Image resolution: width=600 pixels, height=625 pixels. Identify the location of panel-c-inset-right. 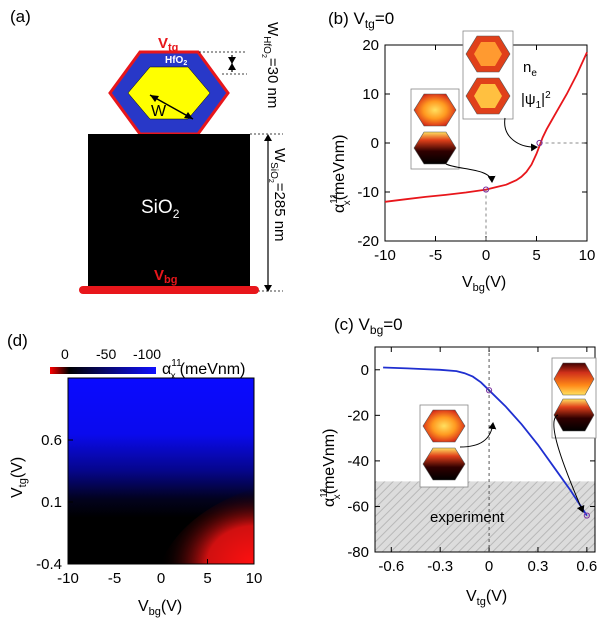
(574, 398).